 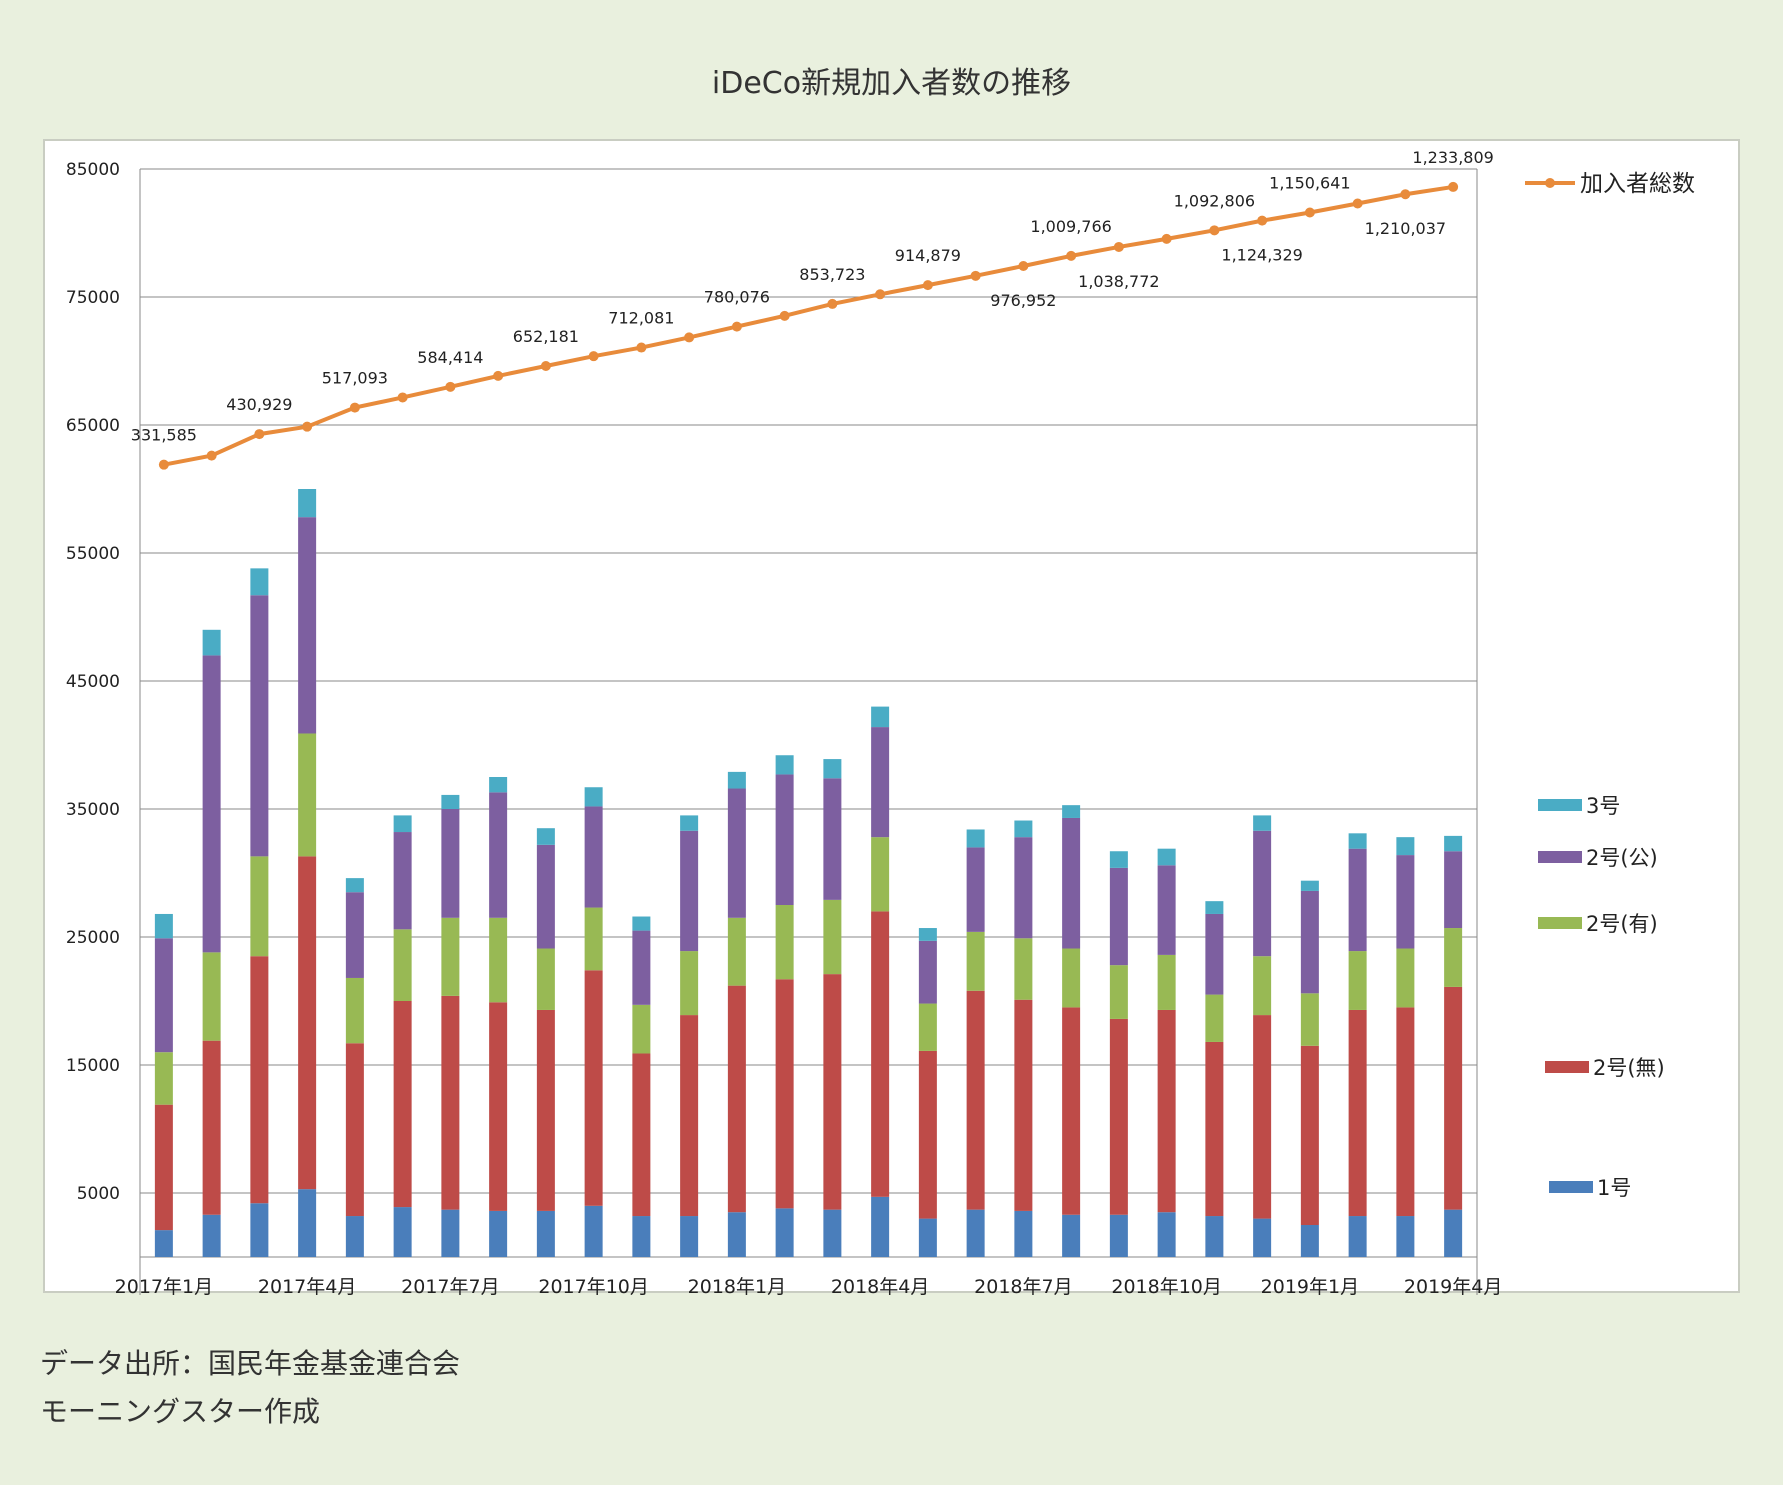 I want to click on total-data-label: 517,093, so click(x=355, y=378).